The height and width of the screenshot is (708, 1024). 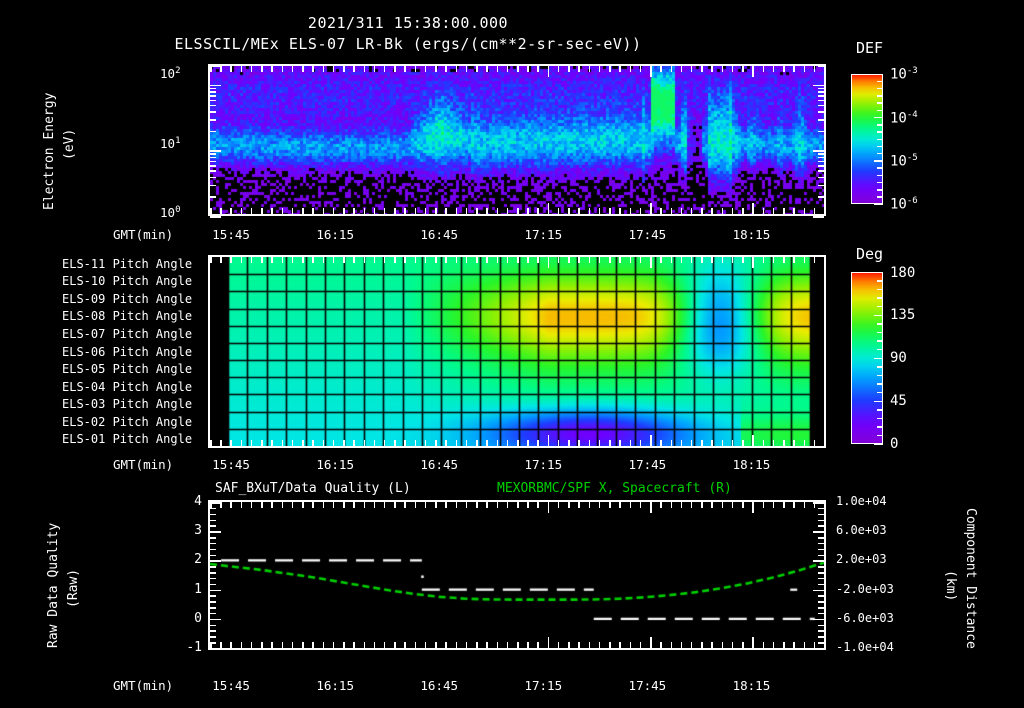 I want to click on colorbar-def-tick-4: 10⁻⁴, so click(x=904, y=118).